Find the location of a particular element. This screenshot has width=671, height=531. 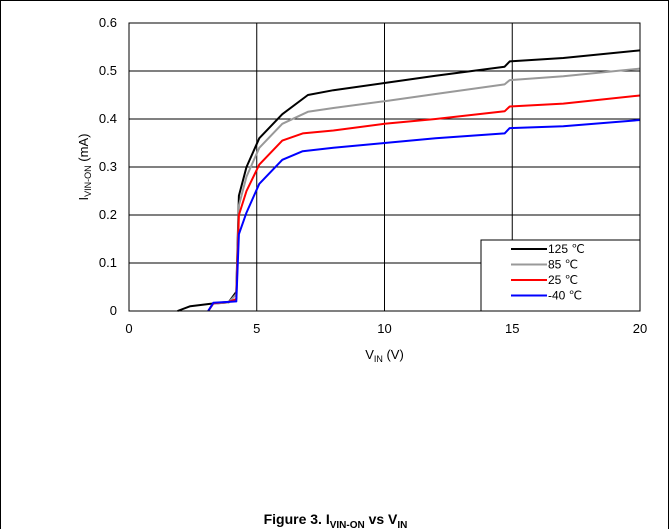

caption-sub-in: IN is located at coordinates (402, 525).